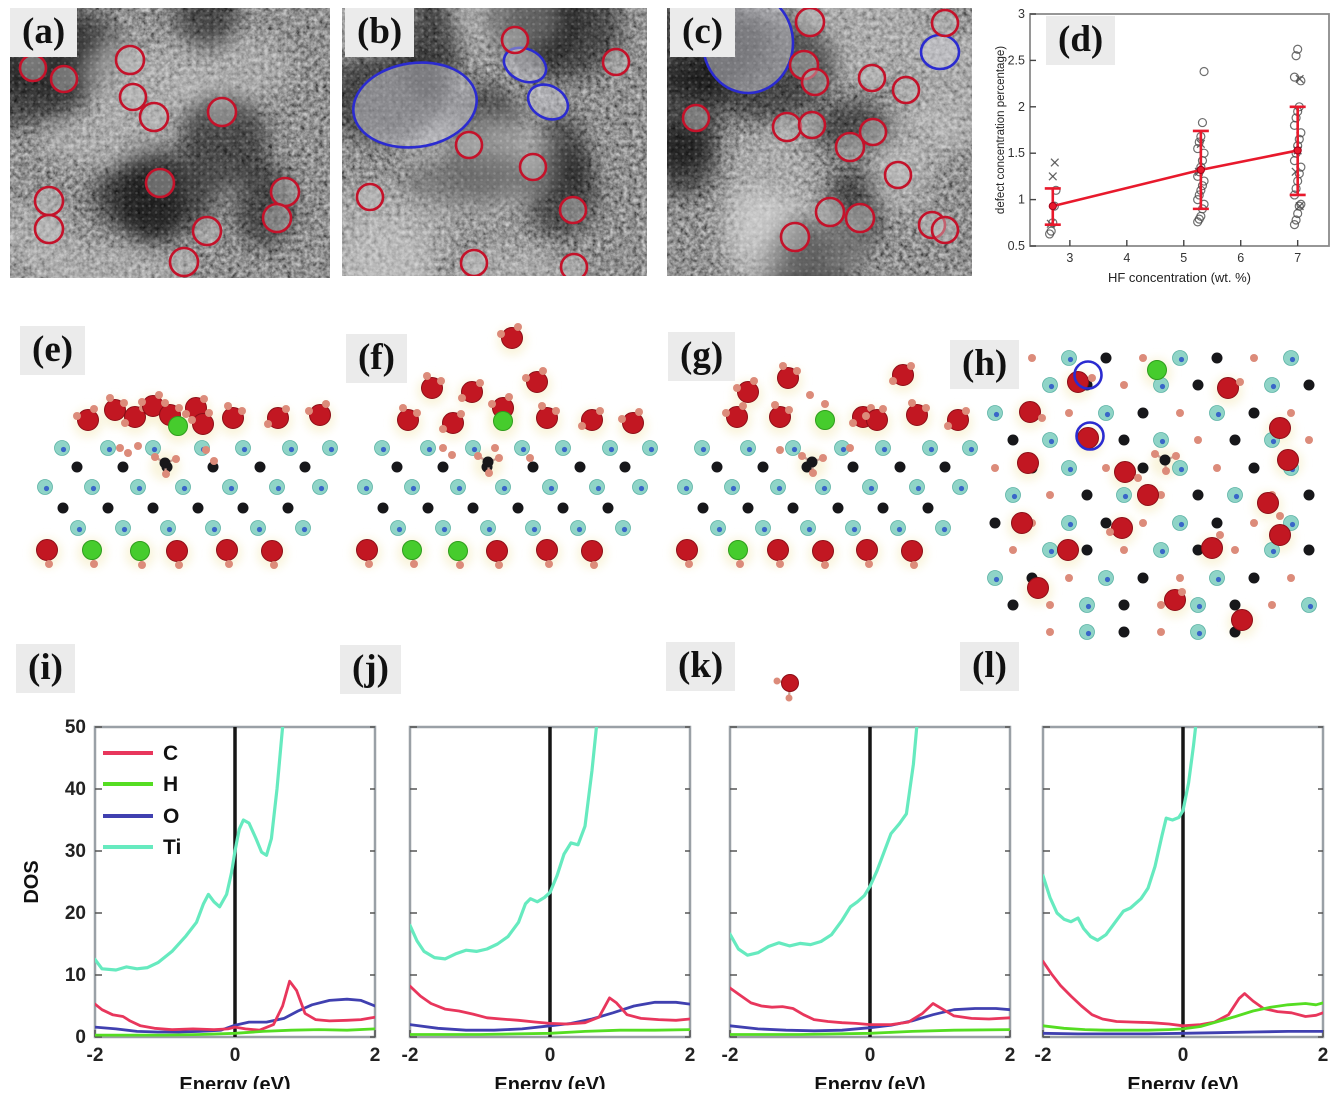 The image size is (1339, 1098). I want to click on structure-model-h, so click(1159, 485).